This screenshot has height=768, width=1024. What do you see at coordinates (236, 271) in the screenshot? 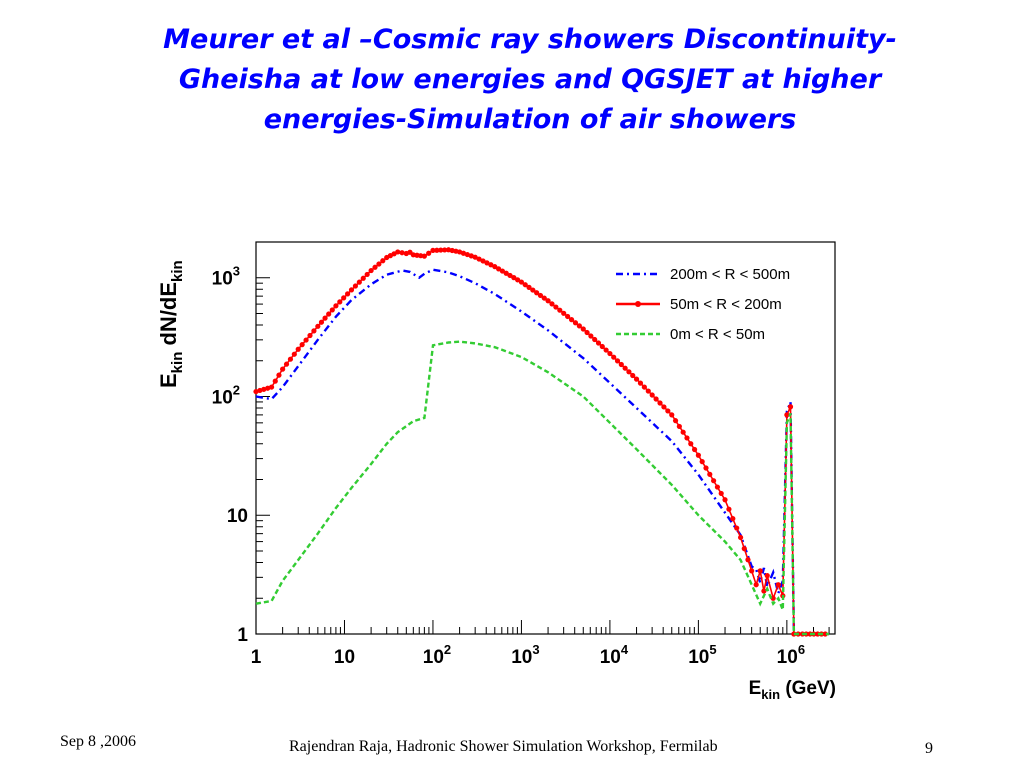
I see `y-tick-label-exponent: 3` at bounding box center [236, 271].